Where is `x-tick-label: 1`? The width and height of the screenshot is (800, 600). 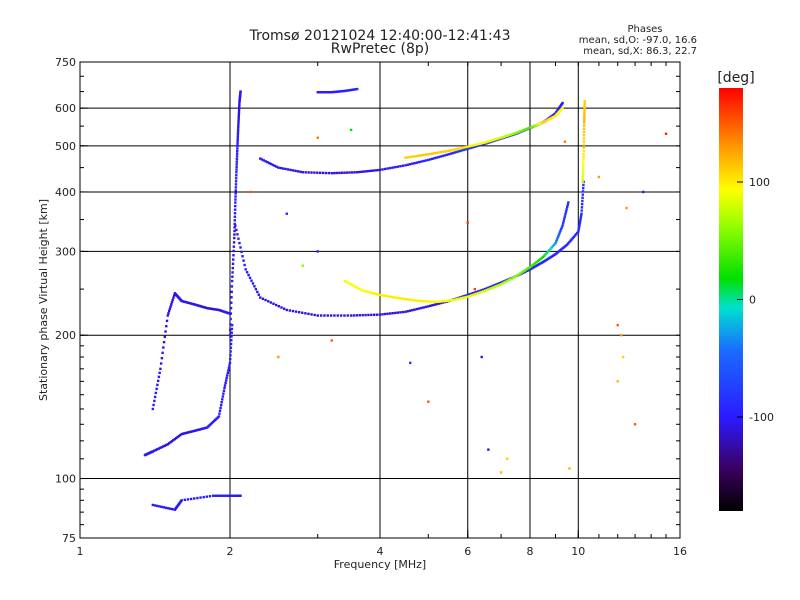
x-tick-label: 1 is located at coordinates (80, 551).